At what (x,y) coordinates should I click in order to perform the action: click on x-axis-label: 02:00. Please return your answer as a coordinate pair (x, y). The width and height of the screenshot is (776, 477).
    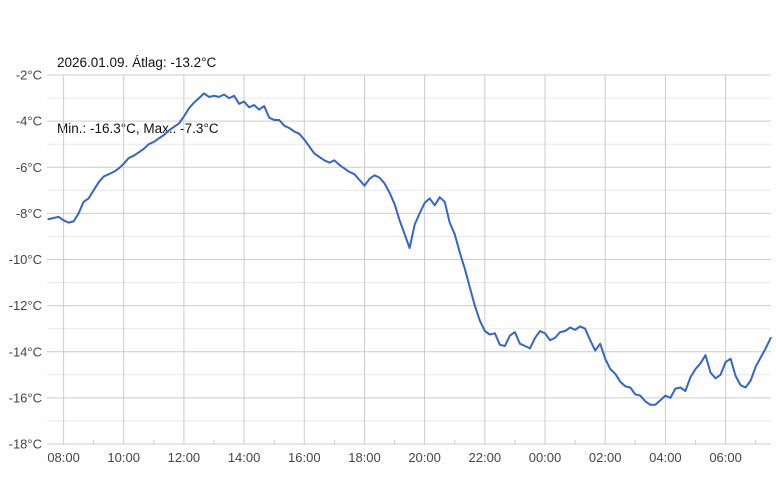
    Looking at the image, I should click on (605, 457).